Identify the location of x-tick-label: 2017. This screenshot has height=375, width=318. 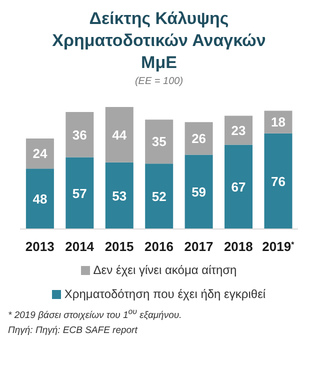
(199, 246).